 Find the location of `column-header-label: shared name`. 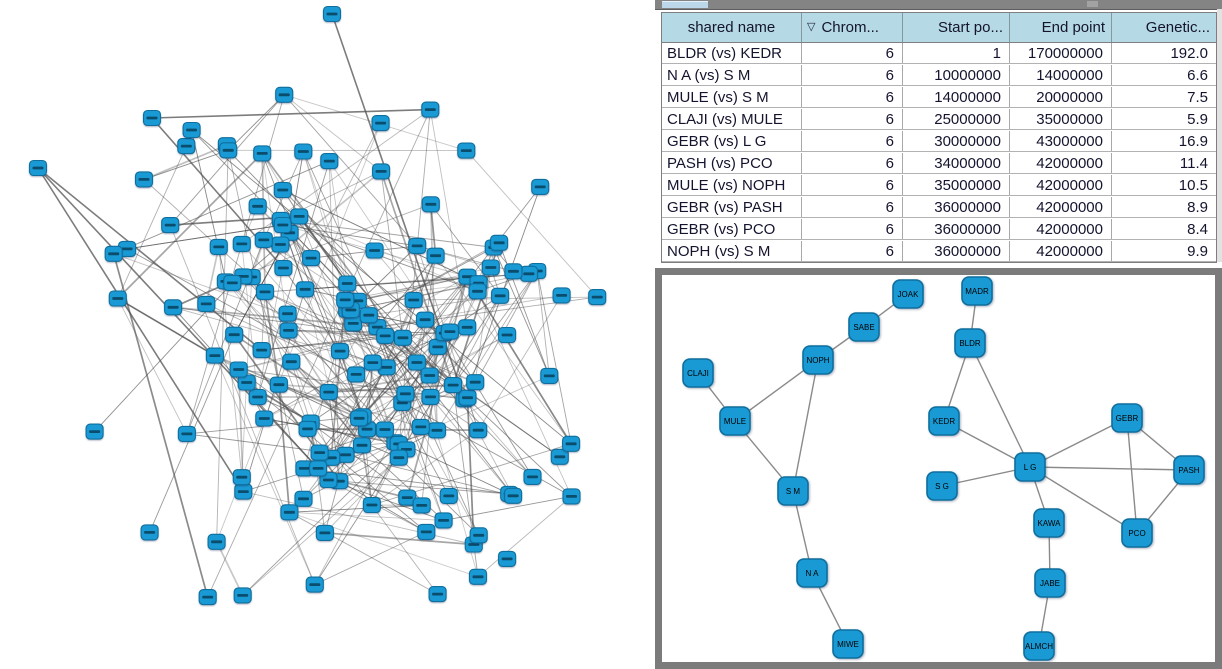

column-header-label: shared name is located at coordinates (731, 27).